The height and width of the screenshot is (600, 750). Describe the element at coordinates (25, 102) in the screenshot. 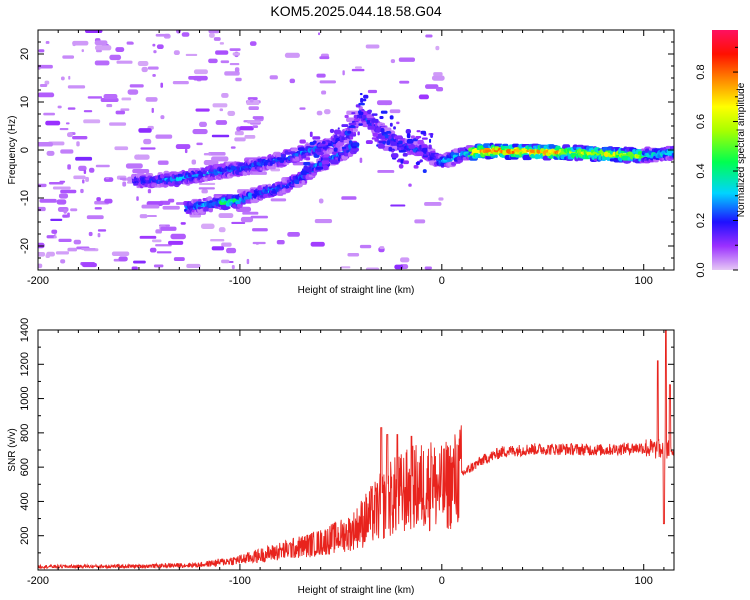

I see `y-tick-label: 10` at that location.